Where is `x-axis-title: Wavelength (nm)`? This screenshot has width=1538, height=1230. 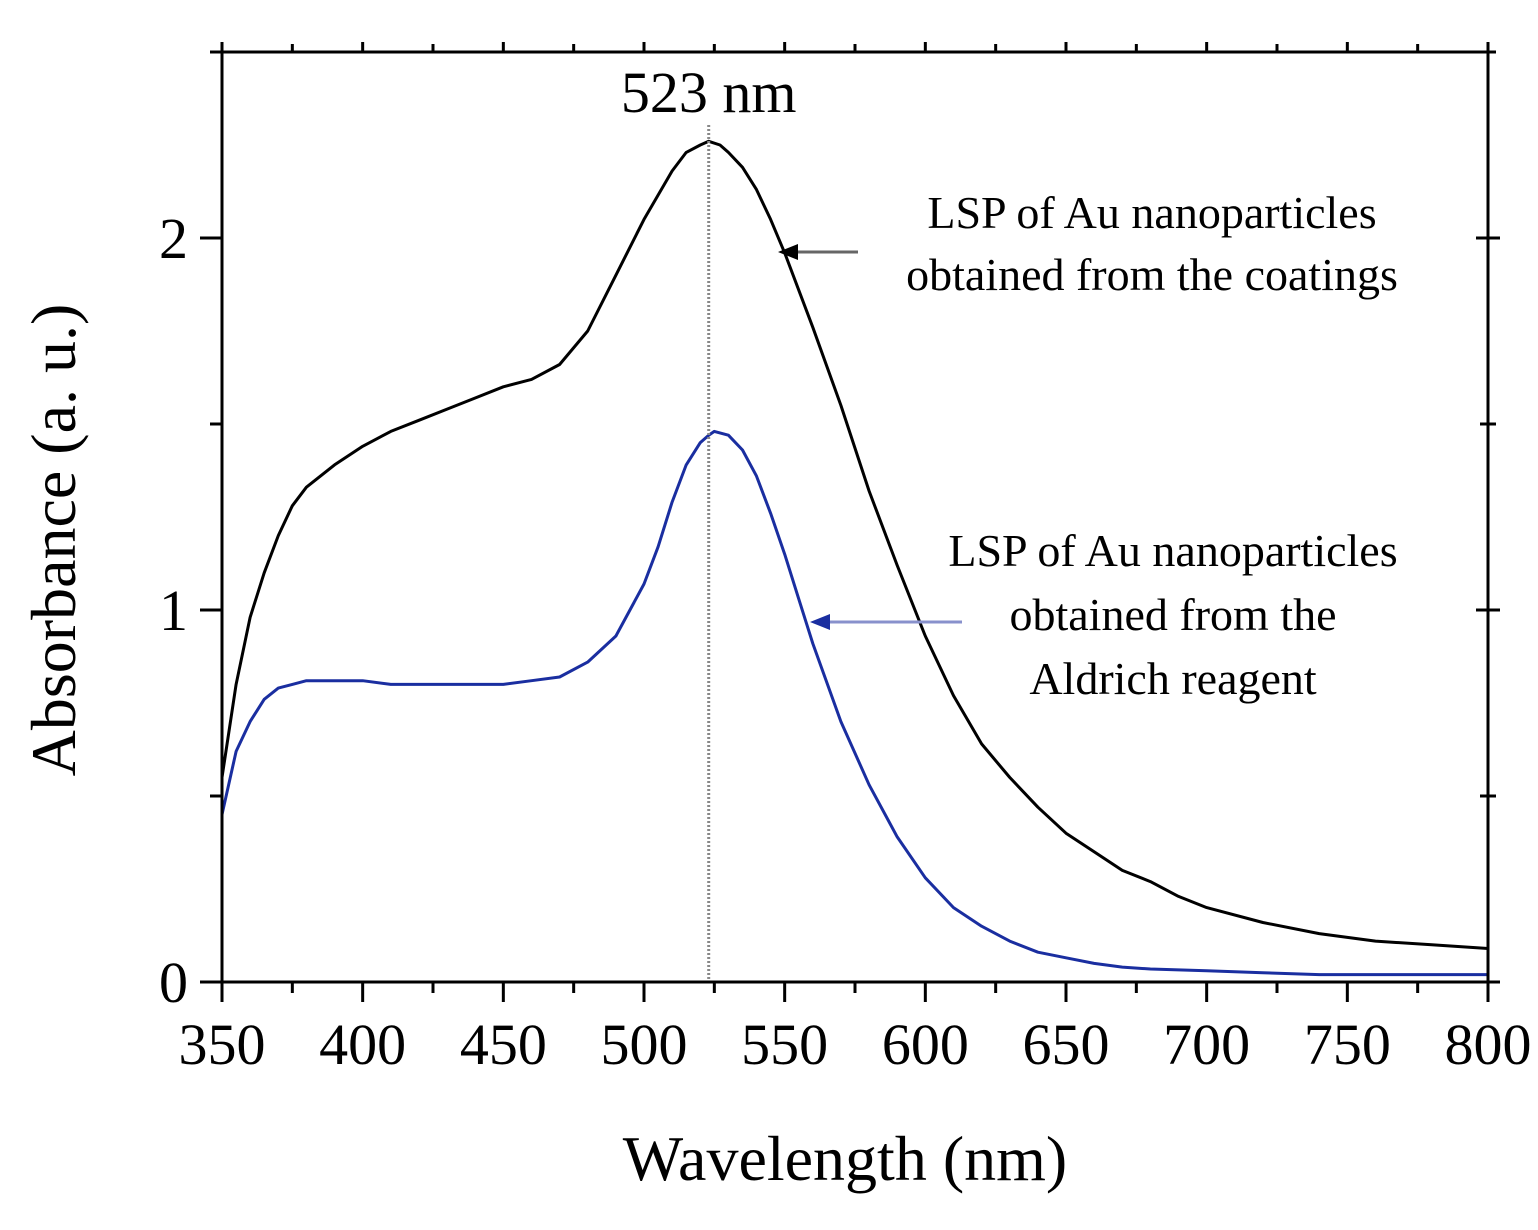 x-axis-title: Wavelength (nm) is located at coordinates (845, 1158).